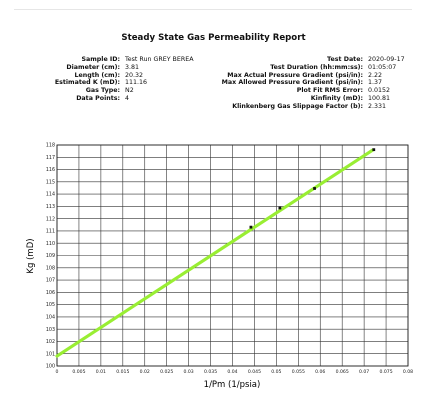  What do you see at coordinates (232, 372) in the screenshot?
I see `x-tick-label: 0.04` at bounding box center [232, 372].